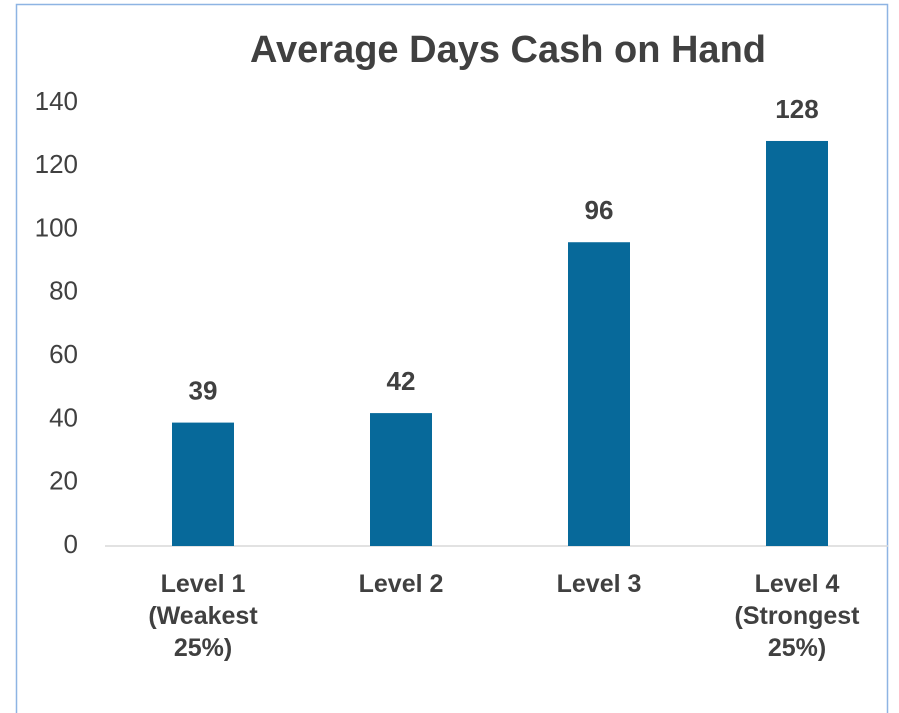 This screenshot has height=713, width=899. What do you see at coordinates (63, 291) in the screenshot?
I see `y-tick-label: 80` at bounding box center [63, 291].